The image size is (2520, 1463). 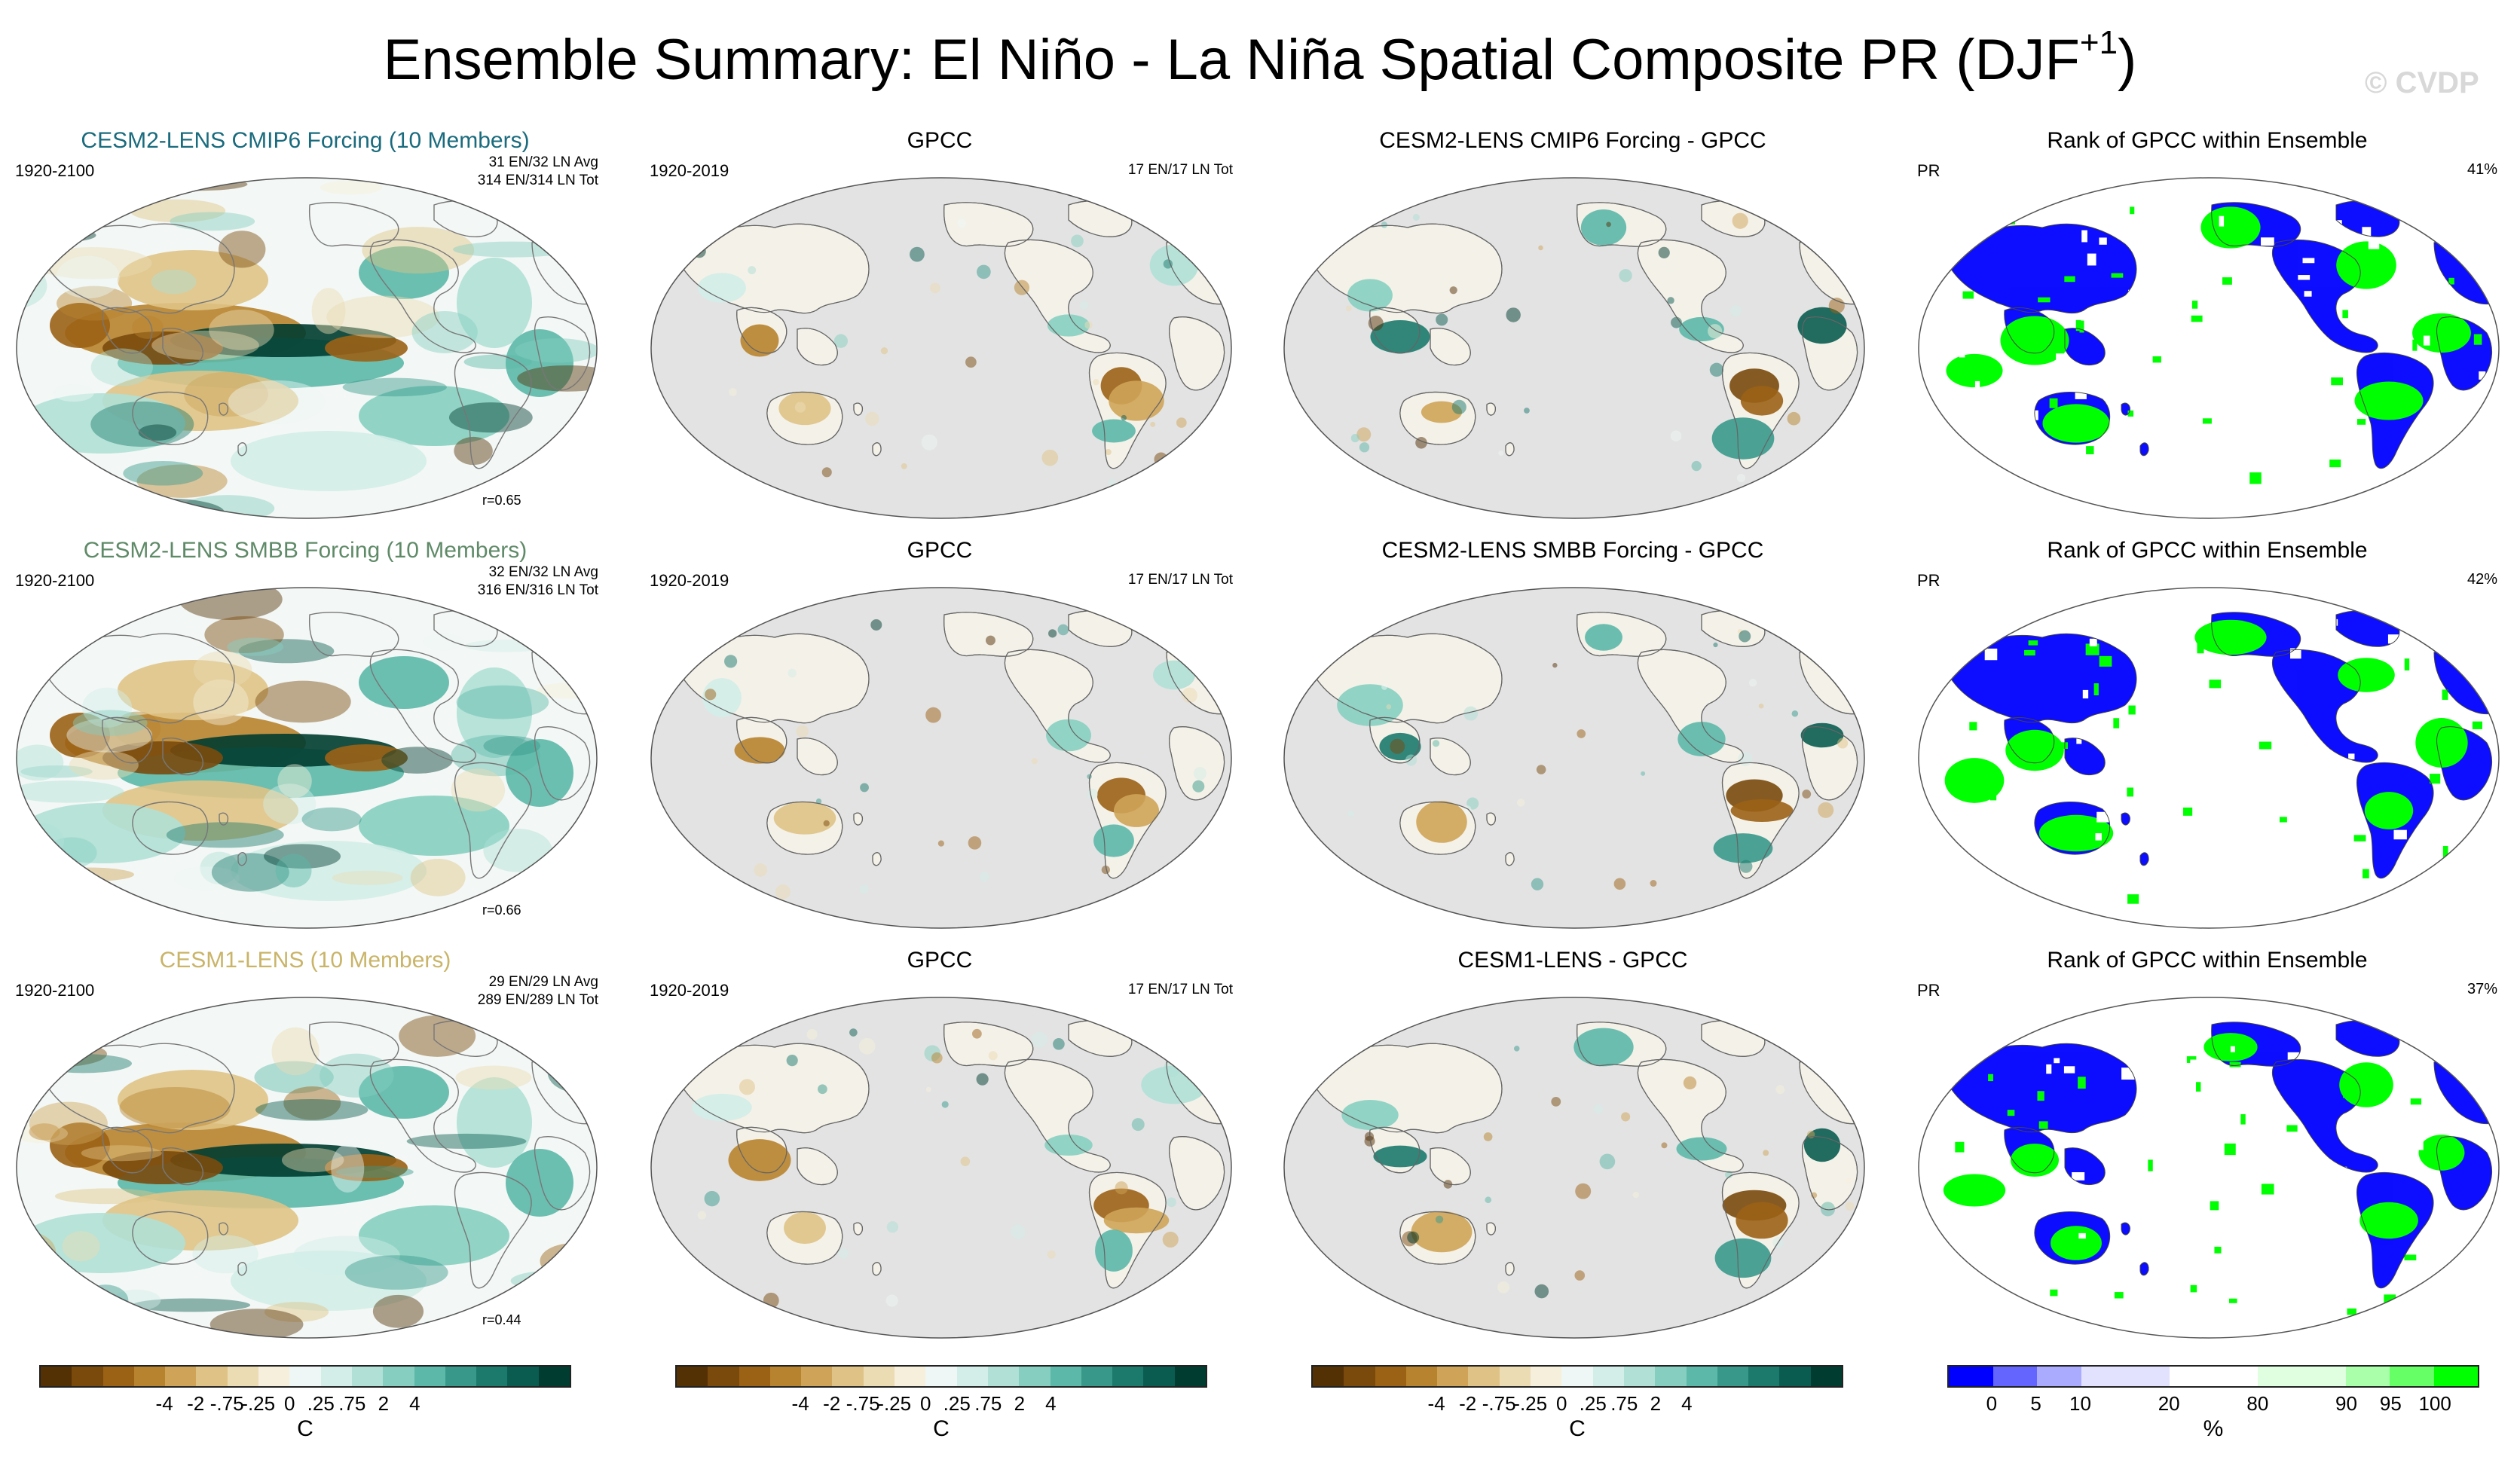 What do you see at coordinates (941, 348) in the screenshot?
I see `obs-map` at bounding box center [941, 348].